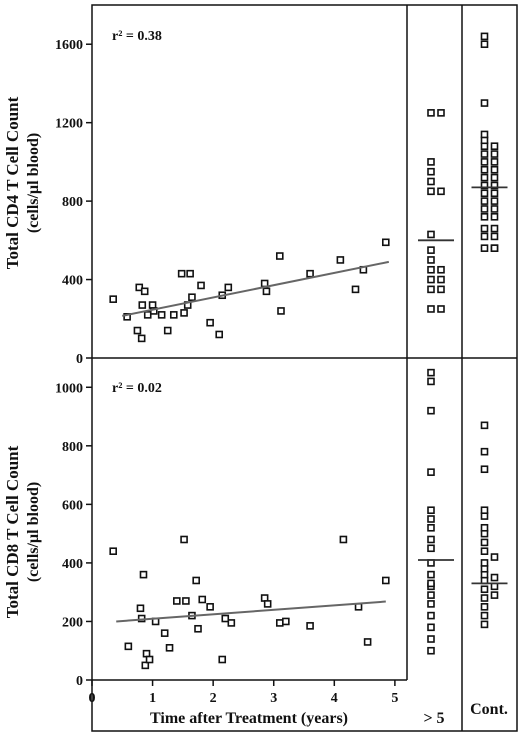  What do you see at coordinates (92, 698) in the screenshot?
I see `x-tick-label: 0` at bounding box center [92, 698].